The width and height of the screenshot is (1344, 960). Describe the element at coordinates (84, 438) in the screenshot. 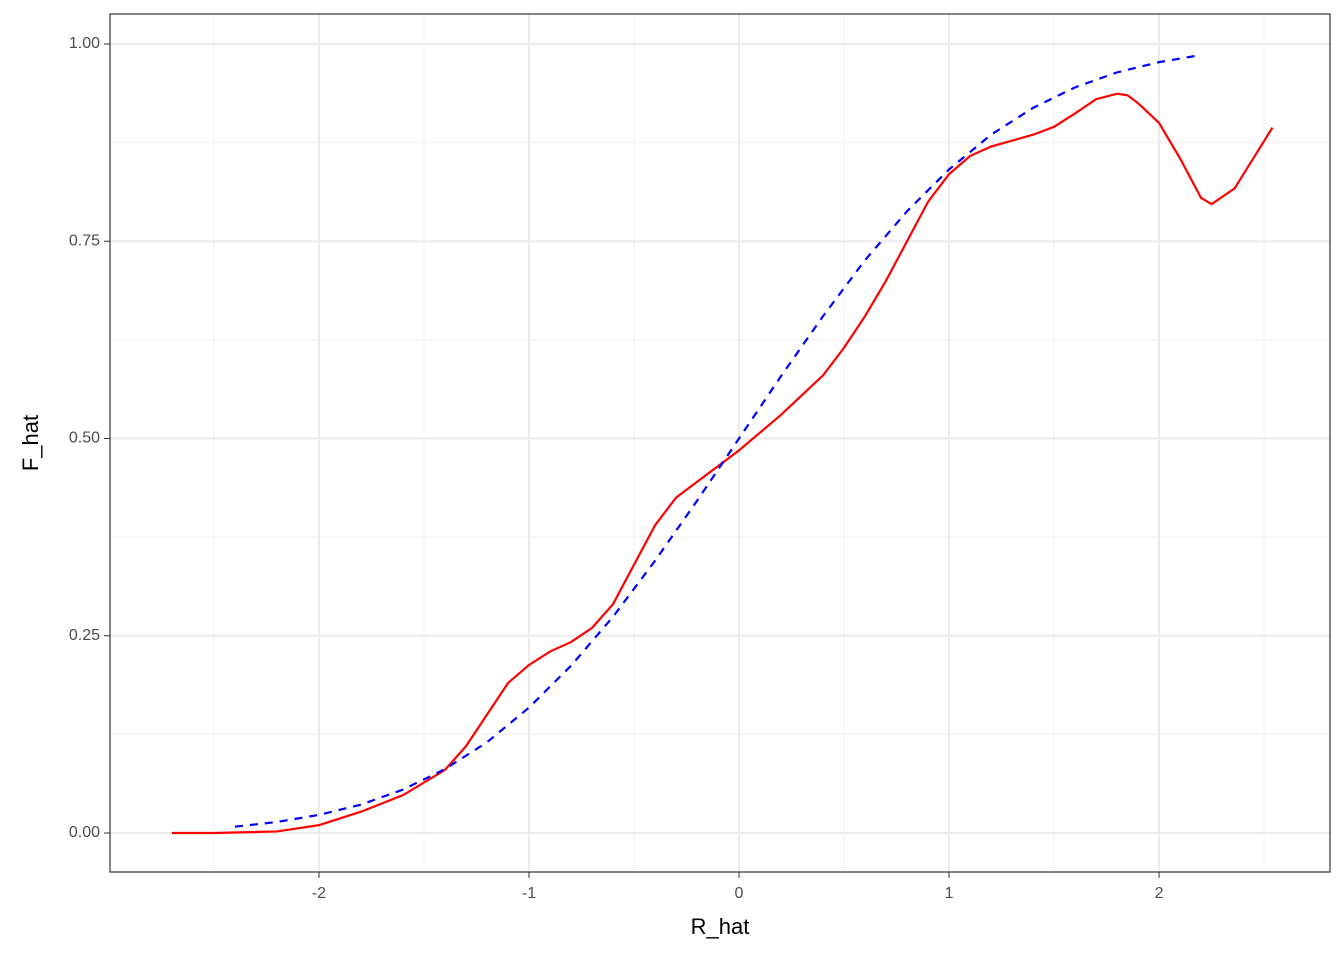

I see `y-tick-label: 0.50` at that location.